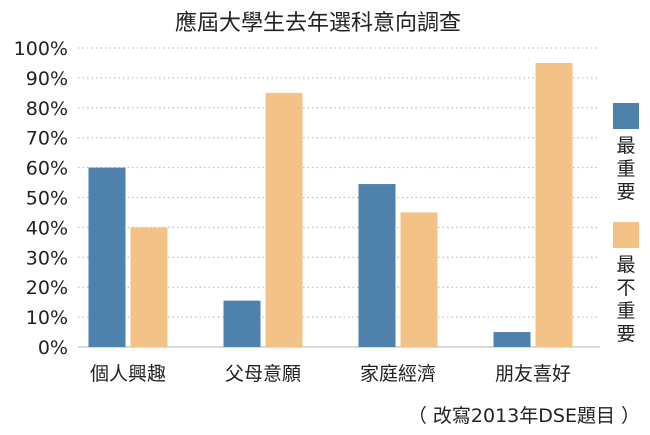  I want to click on y-tick-label: 100%, so click(41, 49).